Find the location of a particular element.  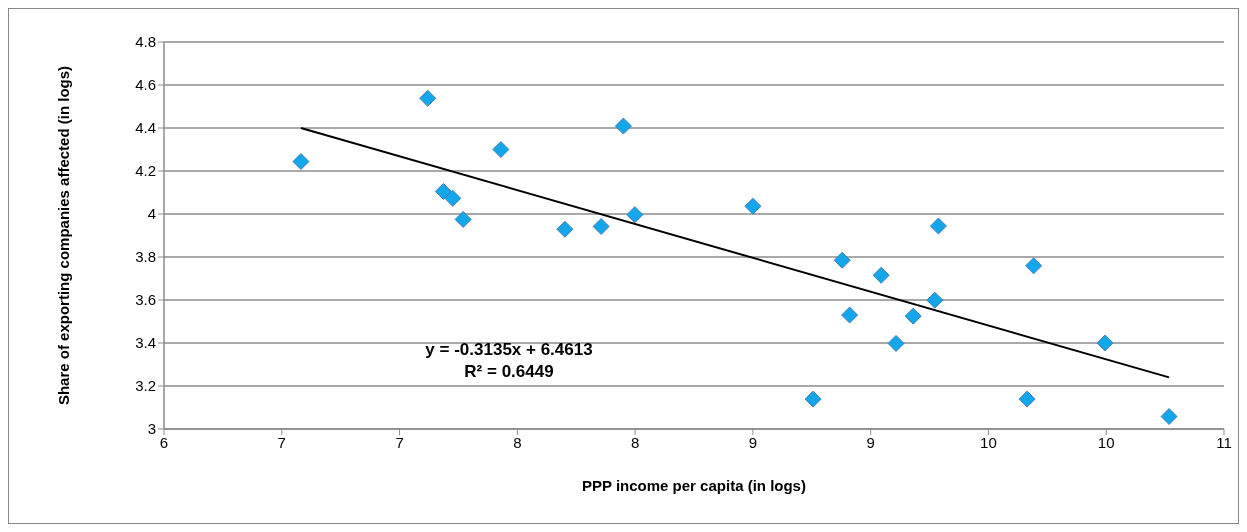

y-tick-label: 4.8 is located at coordinates (145, 42).